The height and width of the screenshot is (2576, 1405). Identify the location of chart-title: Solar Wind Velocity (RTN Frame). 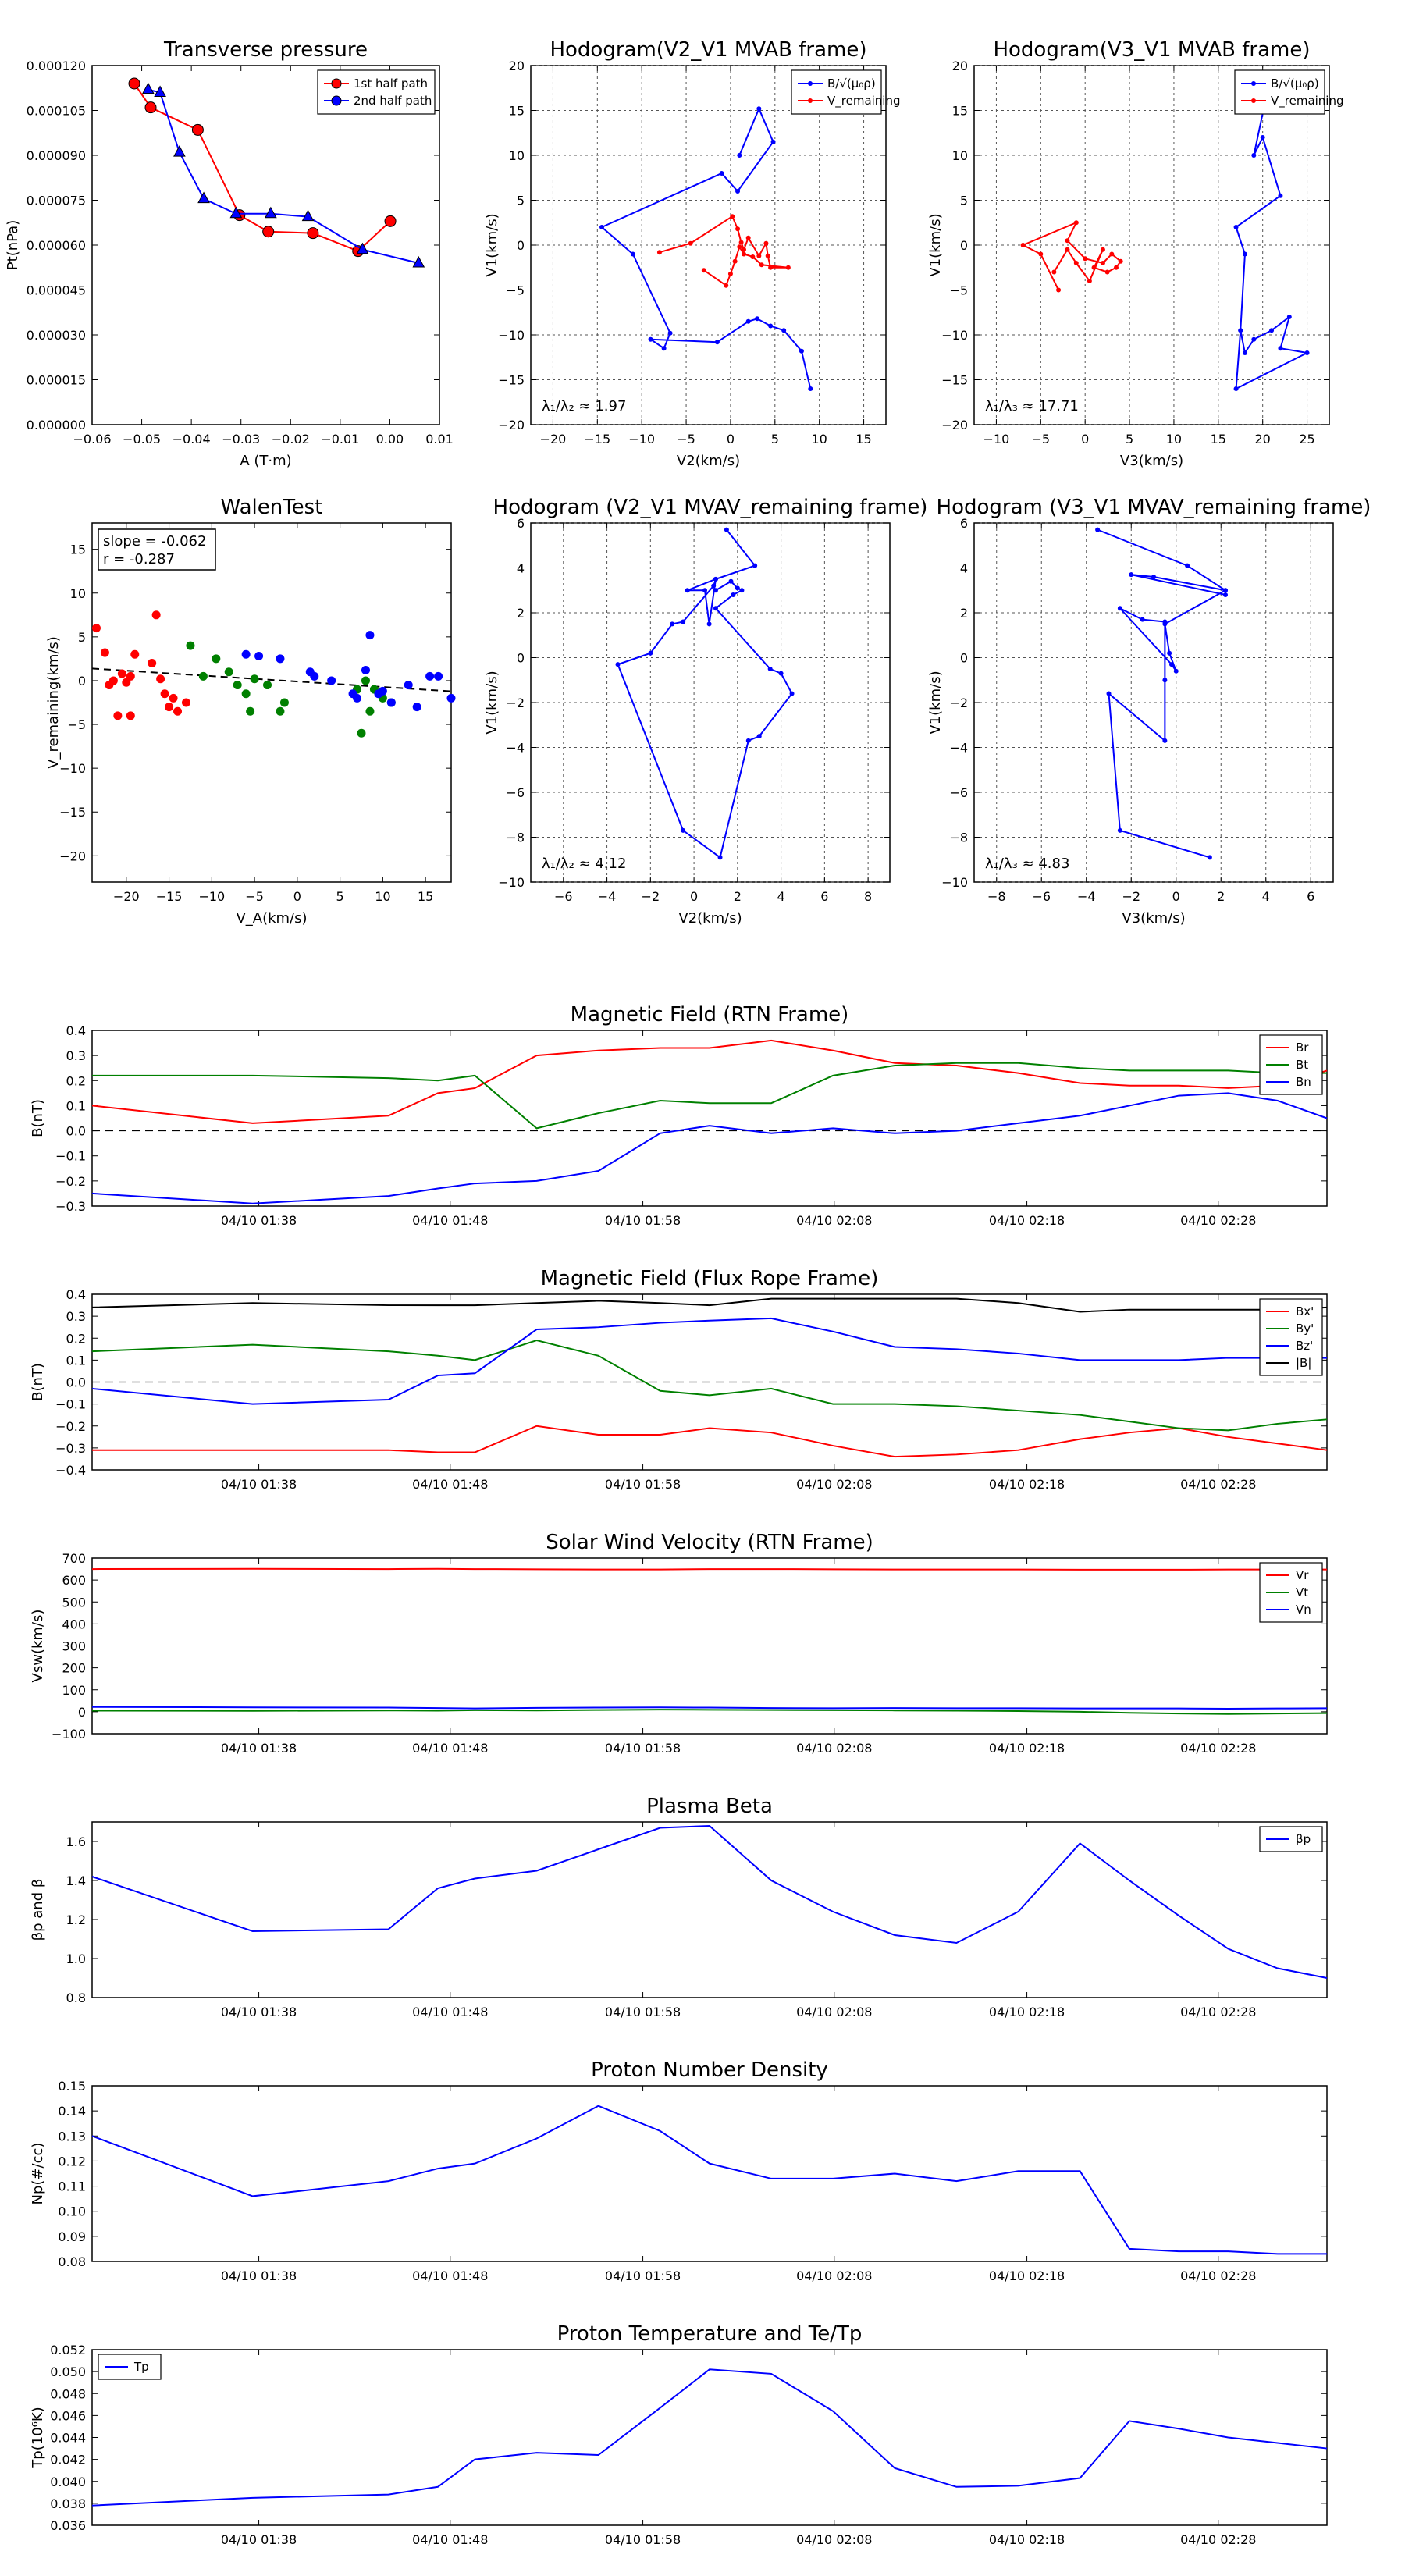
(710, 1542).